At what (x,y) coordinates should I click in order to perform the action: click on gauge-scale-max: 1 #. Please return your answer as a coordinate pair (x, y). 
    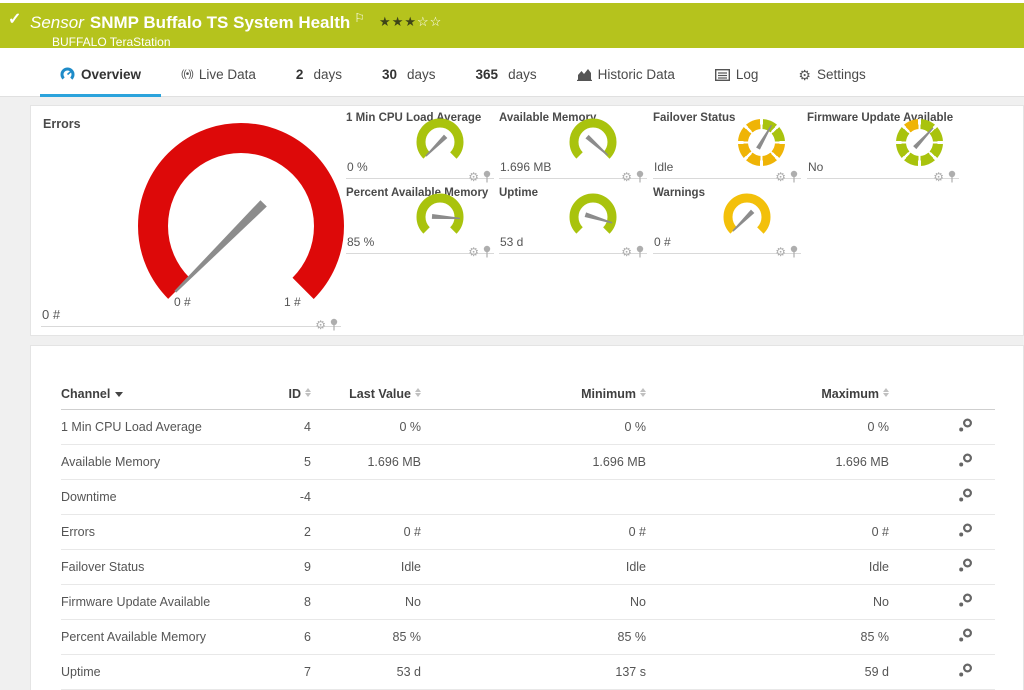
    Looking at the image, I should click on (292, 302).